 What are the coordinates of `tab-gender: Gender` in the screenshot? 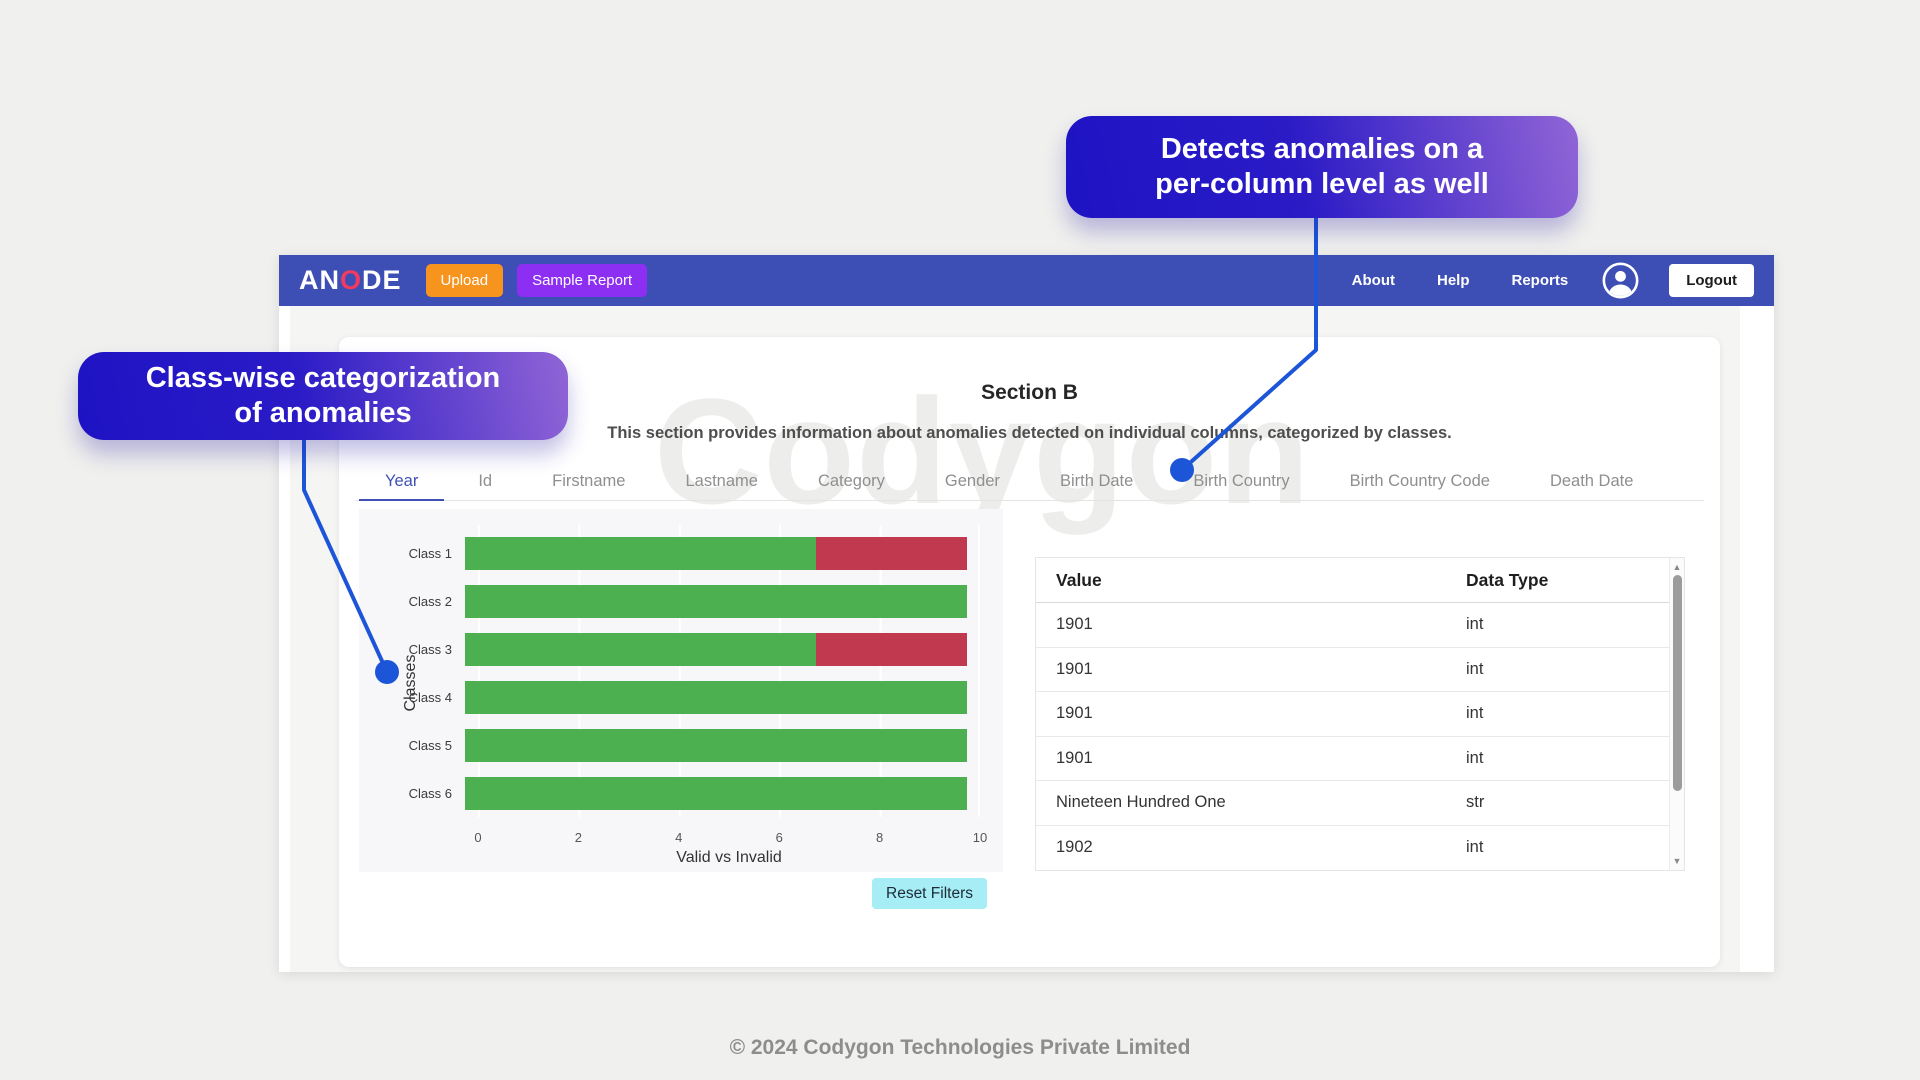 It's located at (972, 481).